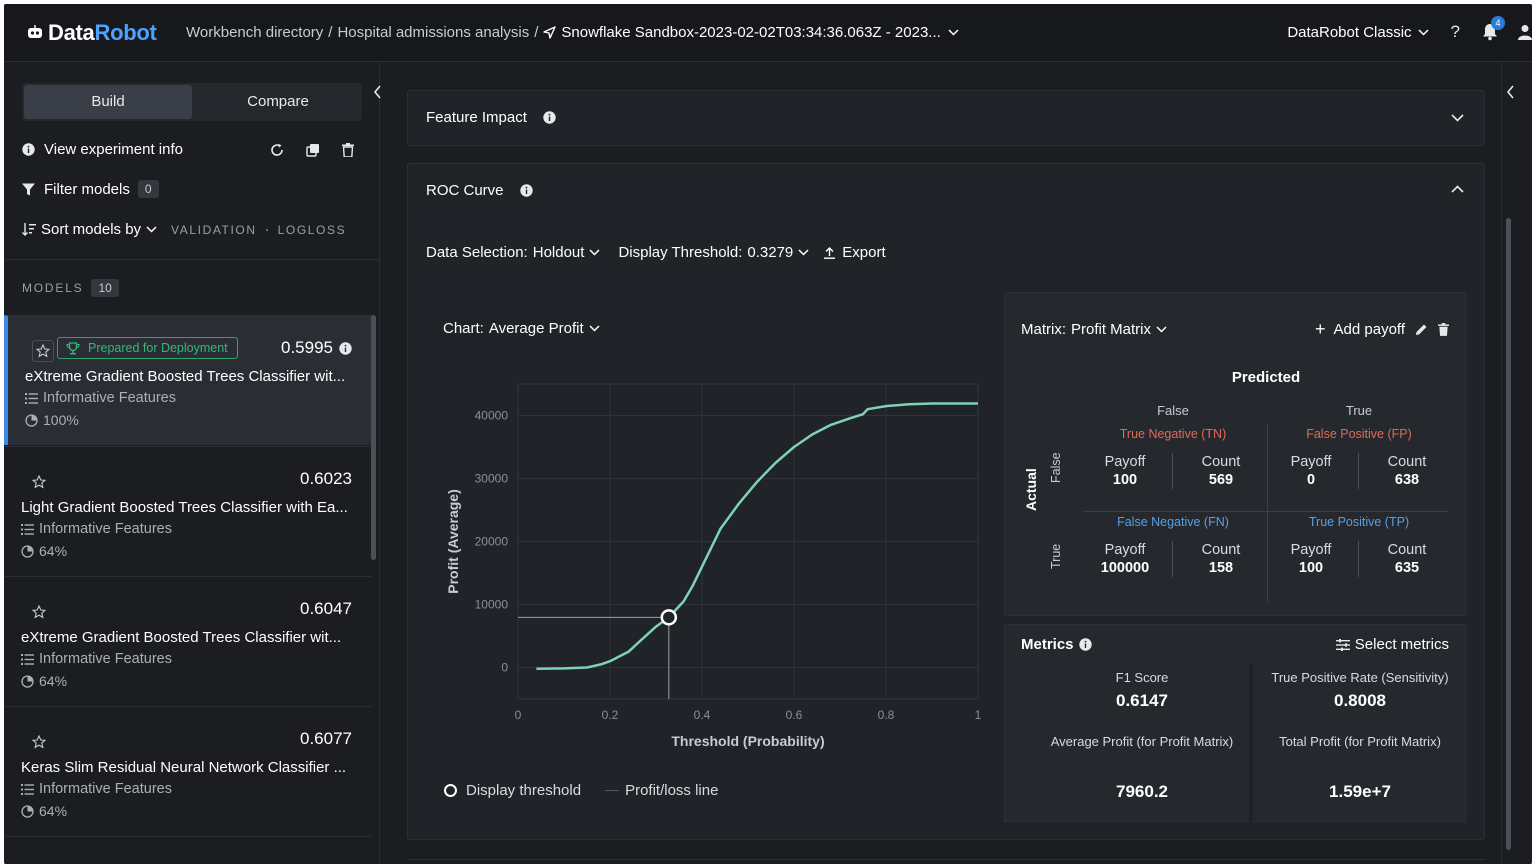 The height and width of the screenshot is (867, 1536). I want to click on chart-selector: Chart: Average Profit, so click(521, 328).